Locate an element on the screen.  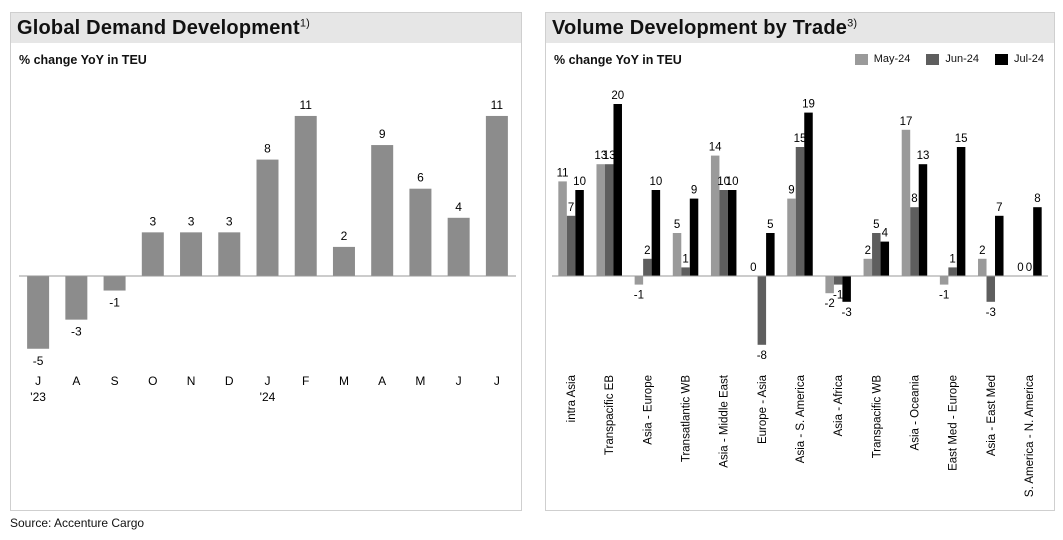
tick-label: D is located at coordinates (229, 381).